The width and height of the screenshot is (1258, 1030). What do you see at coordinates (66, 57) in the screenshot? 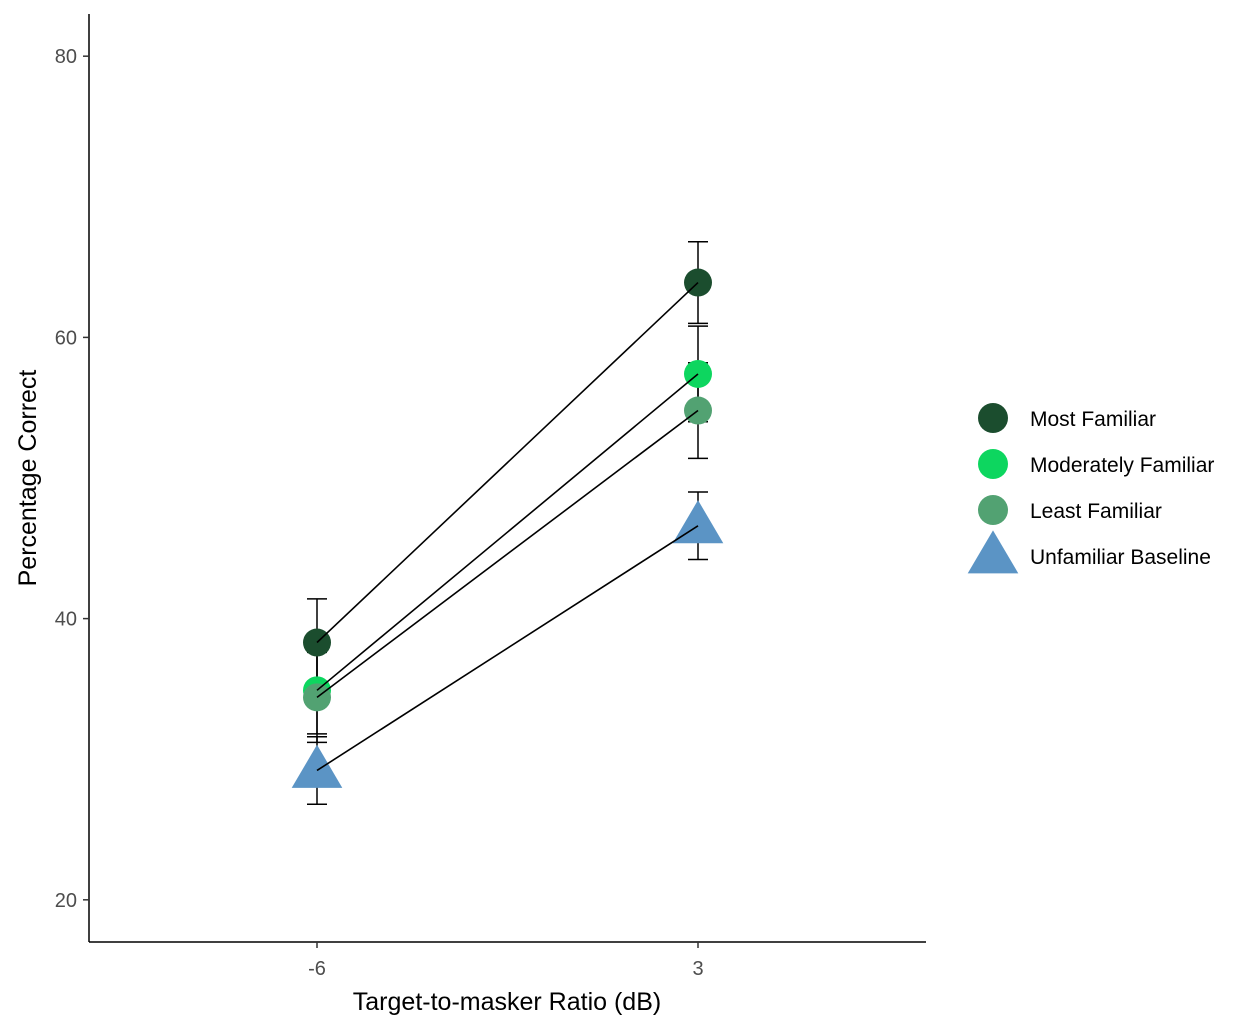
I see `y-tick-label: 80` at bounding box center [66, 57].